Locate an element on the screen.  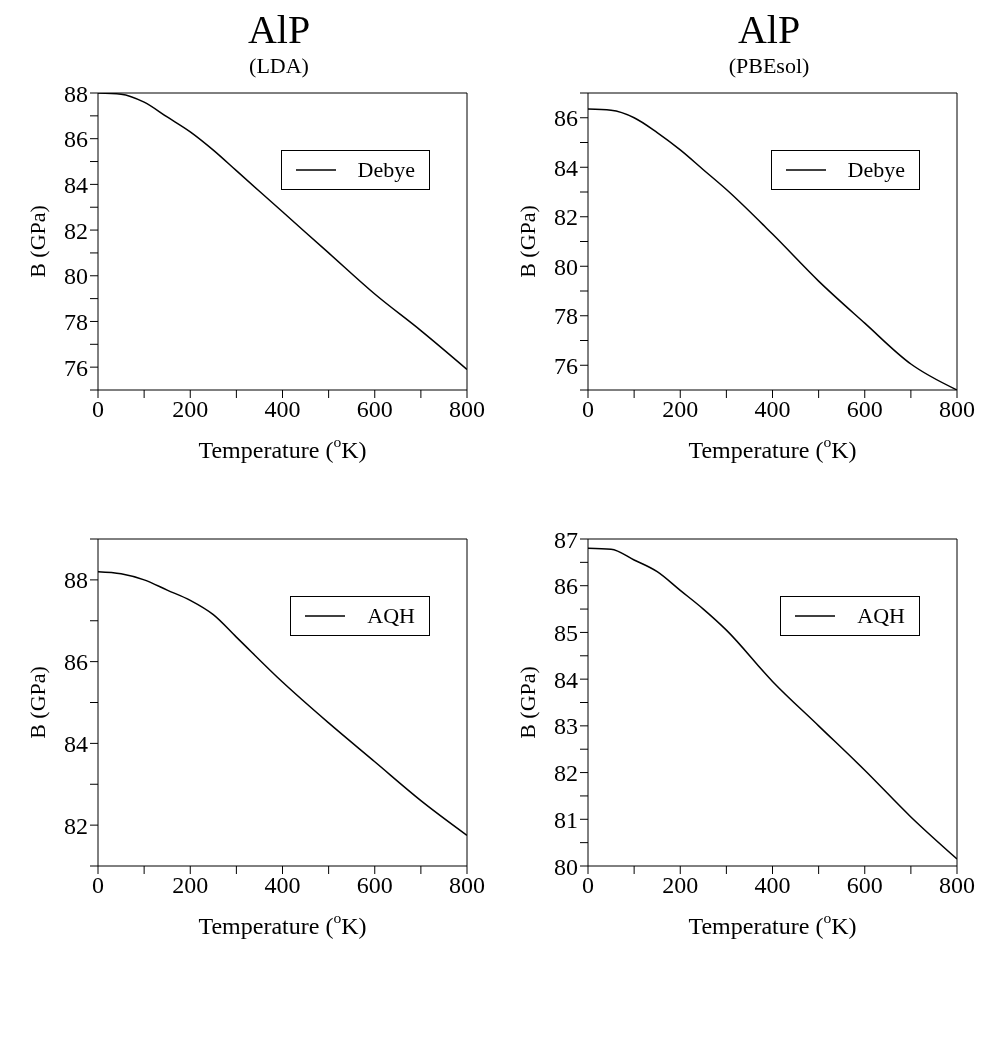
chart-subtitle: (LDA) is located at coordinates (279, 66).